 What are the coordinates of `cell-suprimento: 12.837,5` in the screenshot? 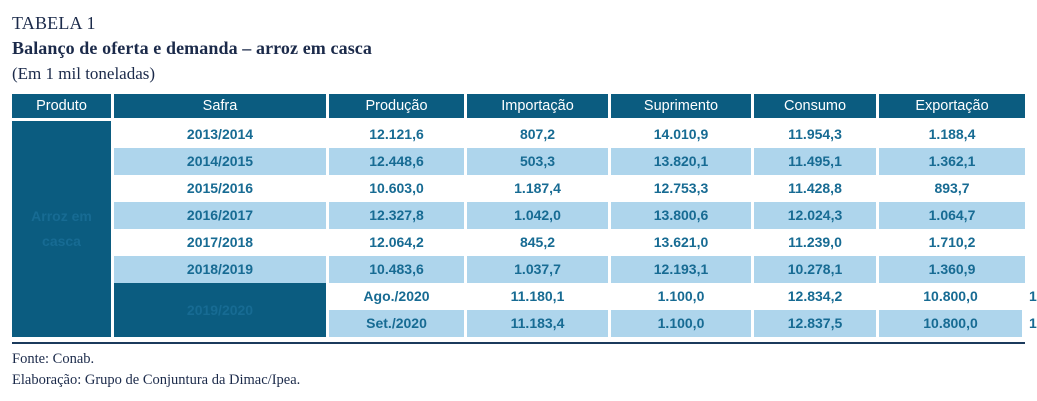 It's located at (816, 323).